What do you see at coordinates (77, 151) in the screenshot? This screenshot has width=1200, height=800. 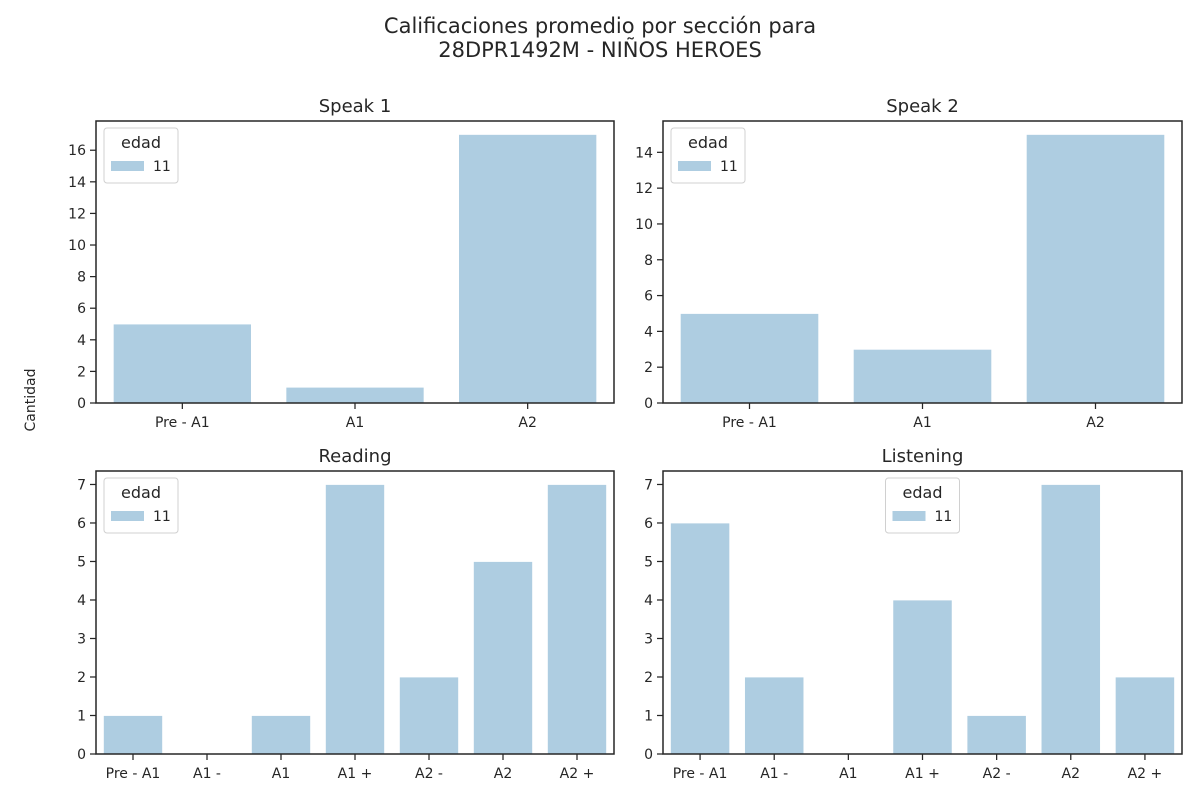 I see `y-tick-label: 16` at bounding box center [77, 151].